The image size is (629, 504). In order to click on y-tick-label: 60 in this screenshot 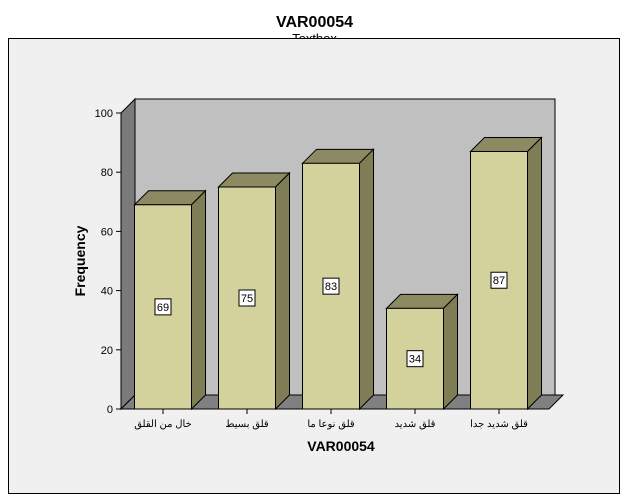, I will do `click(107, 232)`.